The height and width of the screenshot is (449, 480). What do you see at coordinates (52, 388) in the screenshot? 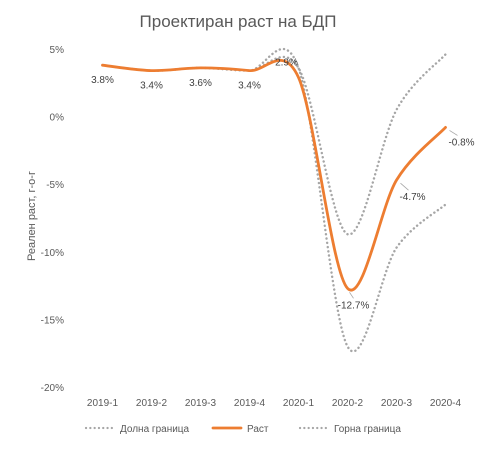
I see `y-tick-label: -20%` at bounding box center [52, 388].